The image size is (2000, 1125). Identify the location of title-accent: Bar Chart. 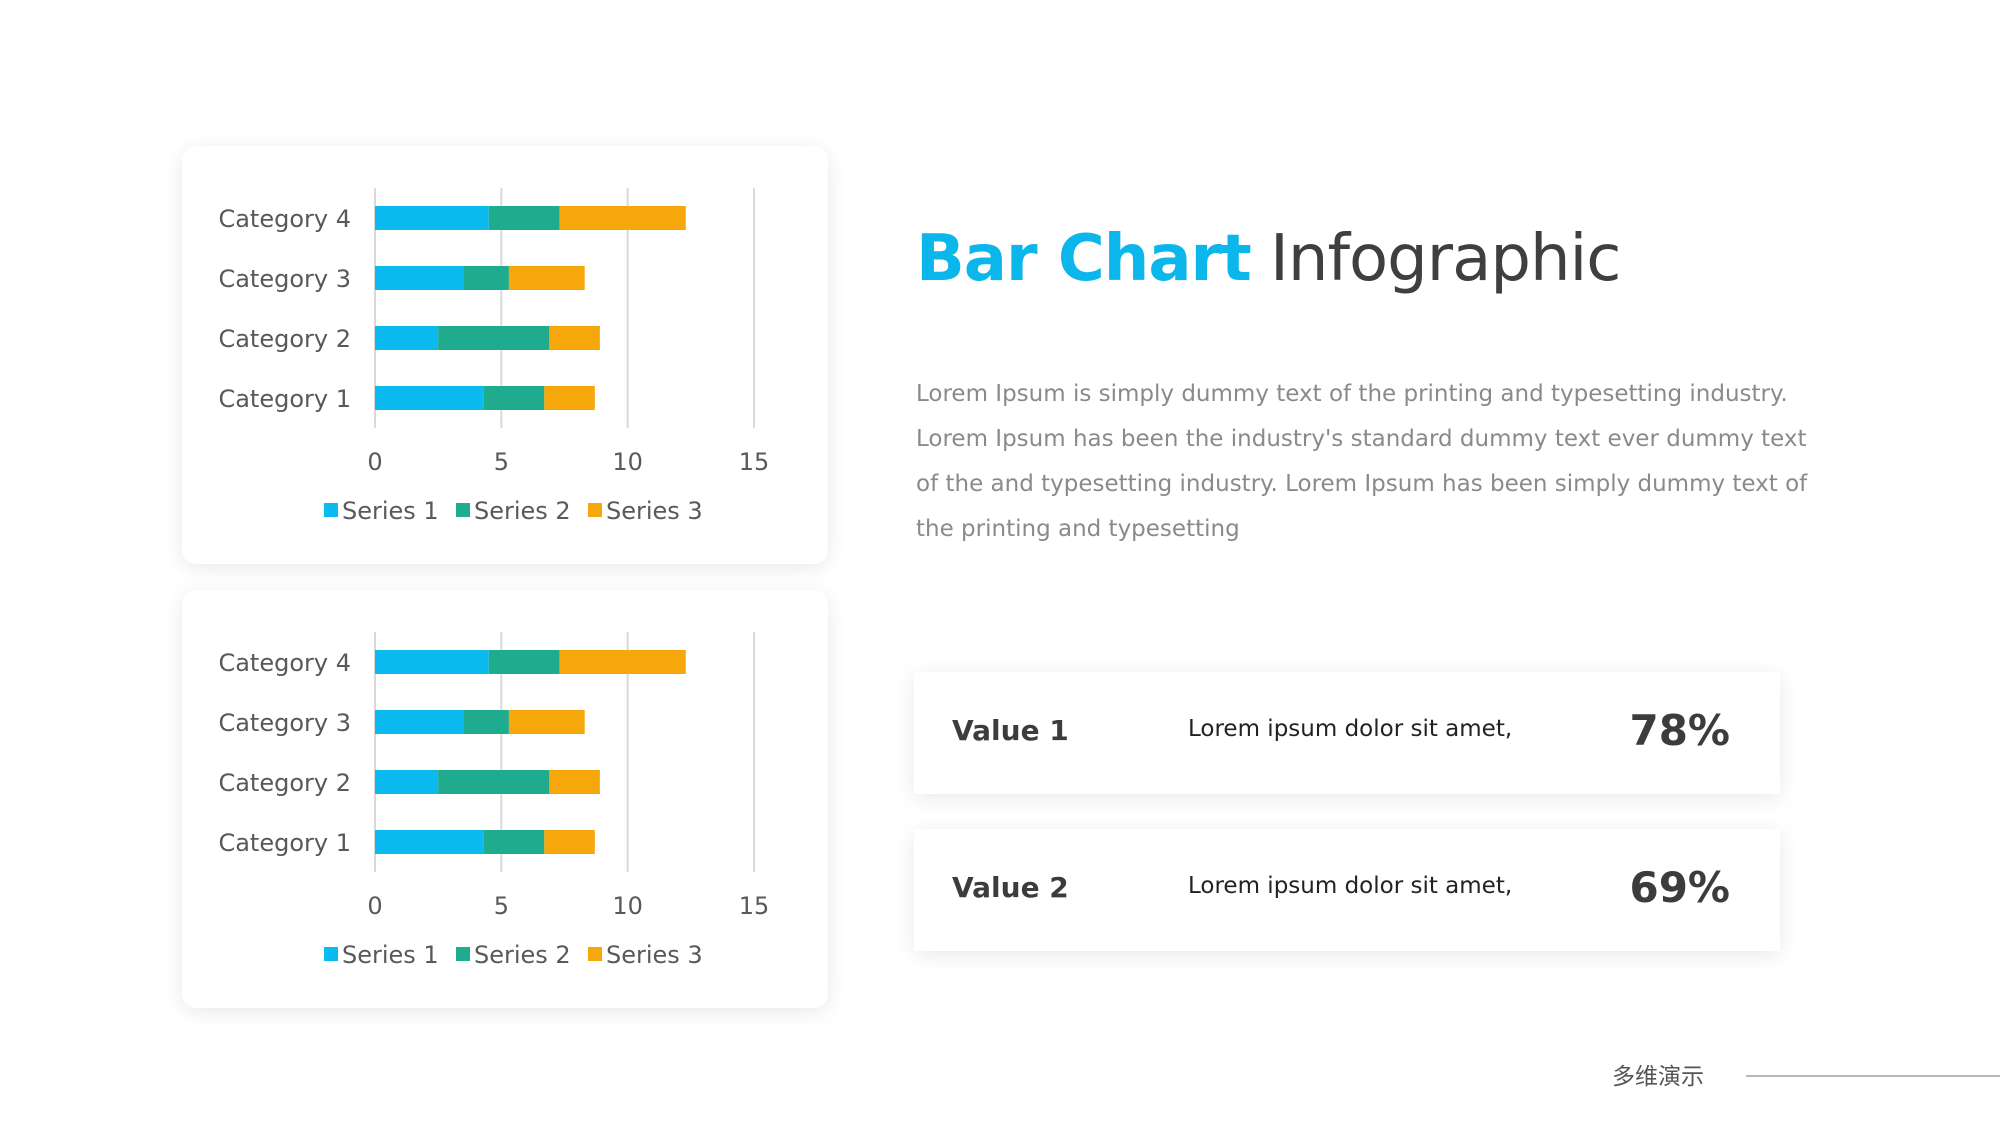
(1084, 259).